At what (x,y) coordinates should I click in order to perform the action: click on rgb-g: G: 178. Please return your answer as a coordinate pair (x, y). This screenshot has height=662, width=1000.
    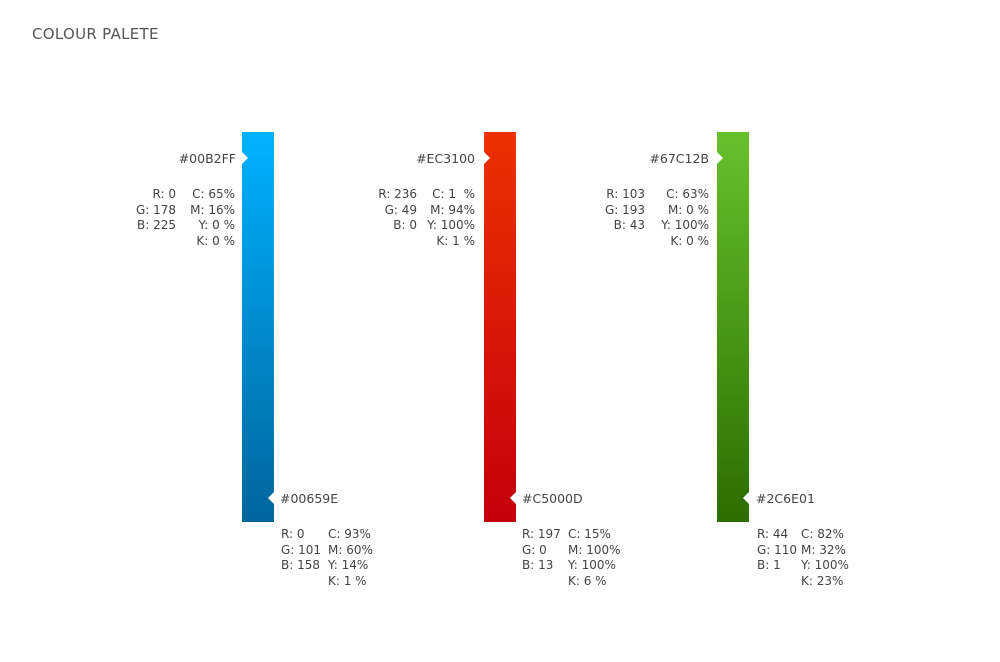
    Looking at the image, I should click on (155, 209).